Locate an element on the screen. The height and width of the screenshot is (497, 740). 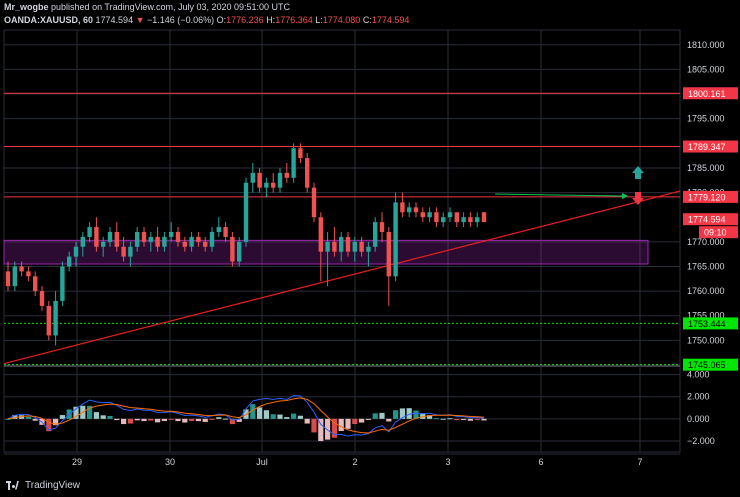
author-name: Mr_wogbe is located at coordinates (26, 7).